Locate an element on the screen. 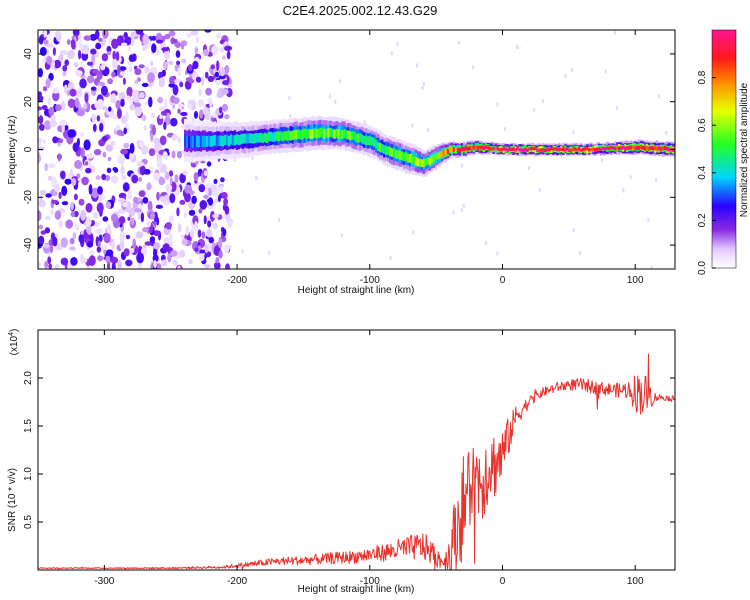 This screenshot has width=750, height=600. y-tick-label: -40 is located at coordinates (28, 244).